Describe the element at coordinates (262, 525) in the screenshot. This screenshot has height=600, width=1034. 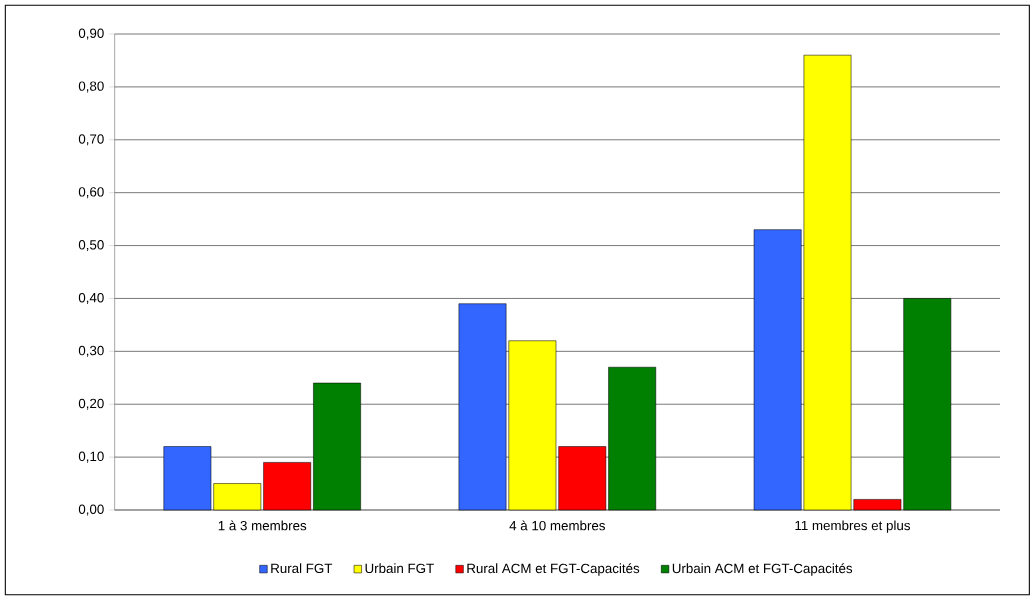
I see `x-tick-label: 1 à 3 membres` at that location.